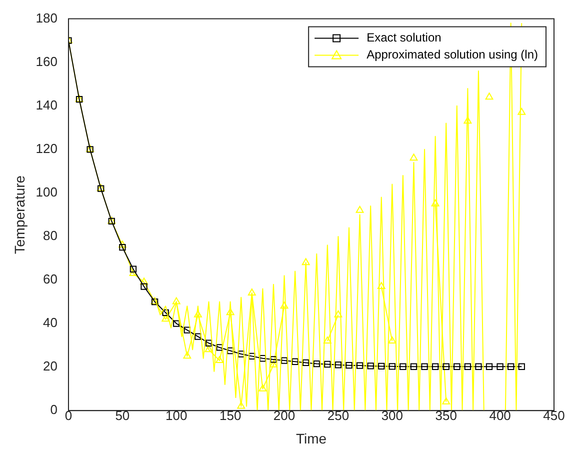 Image resolution: width=576 pixels, height=460 pixels. What do you see at coordinates (50, 279) in the screenshot?
I see `y-tick-label: 60` at bounding box center [50, 279].